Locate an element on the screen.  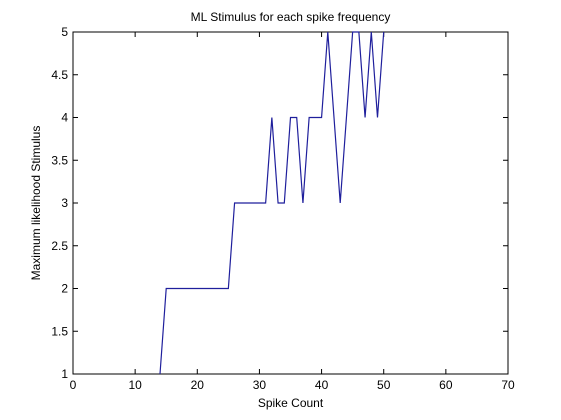
y-tick-label: 4.5 is located at coordinates (59, 75).